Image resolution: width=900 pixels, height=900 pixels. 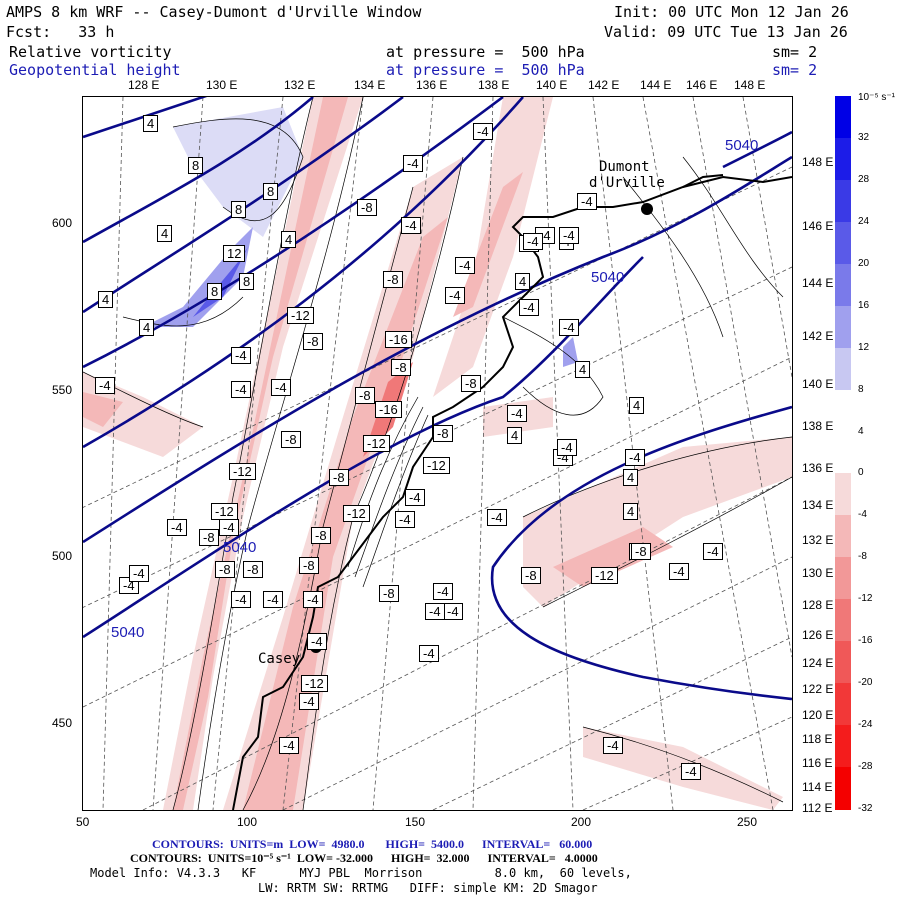 I want to click on colorbar-label: -8, so click(x=862, y=557).